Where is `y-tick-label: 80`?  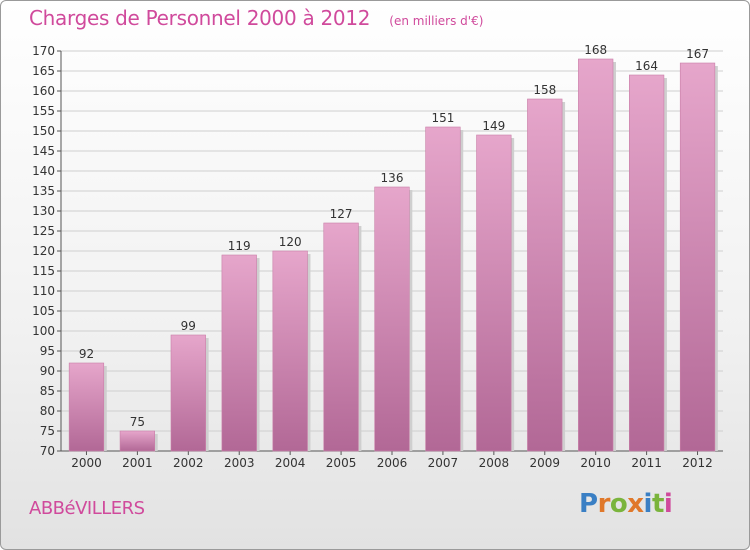
y-tick-label: 80 is located at coordinates (47, 411).